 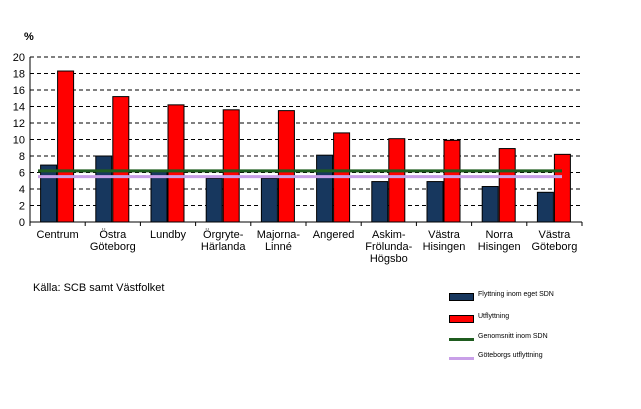 What do you see at coordinates (22, 190) in the screenshot?
I see `y-tick-label: 4` at bounding box center [22, 190].